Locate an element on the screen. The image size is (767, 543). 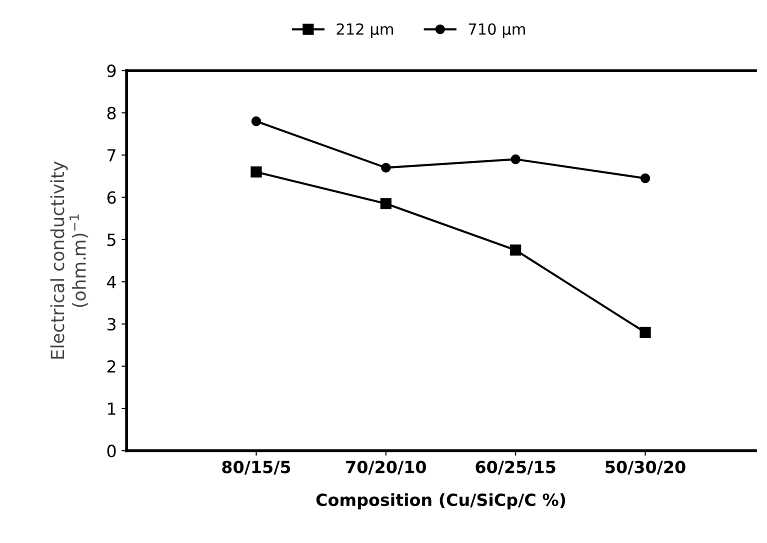
y-tick-label: 6 is located at coordinates (111, 197).